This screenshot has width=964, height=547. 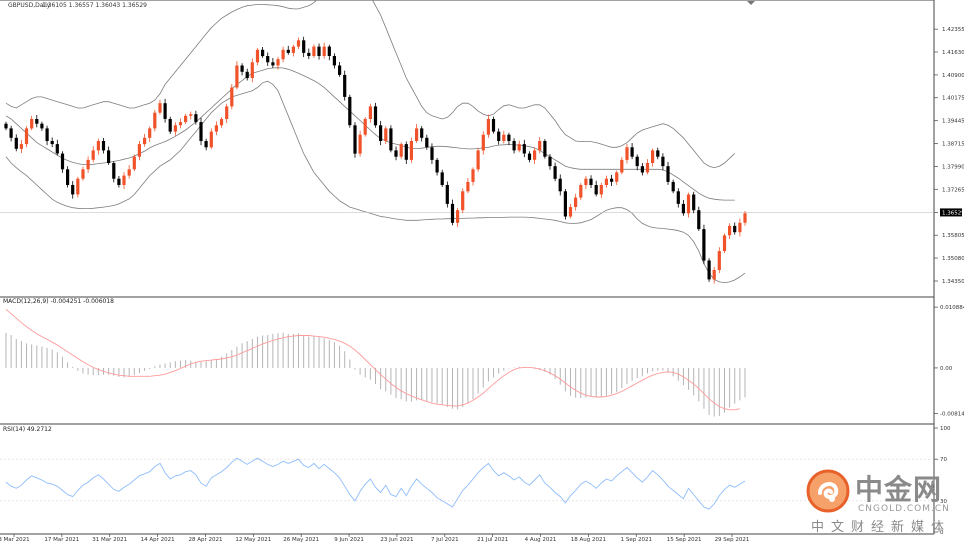 What do you see at coordinates (372, 359) in the screenshot?
I see `macd-signal-line` at bounding box center [372, 359].